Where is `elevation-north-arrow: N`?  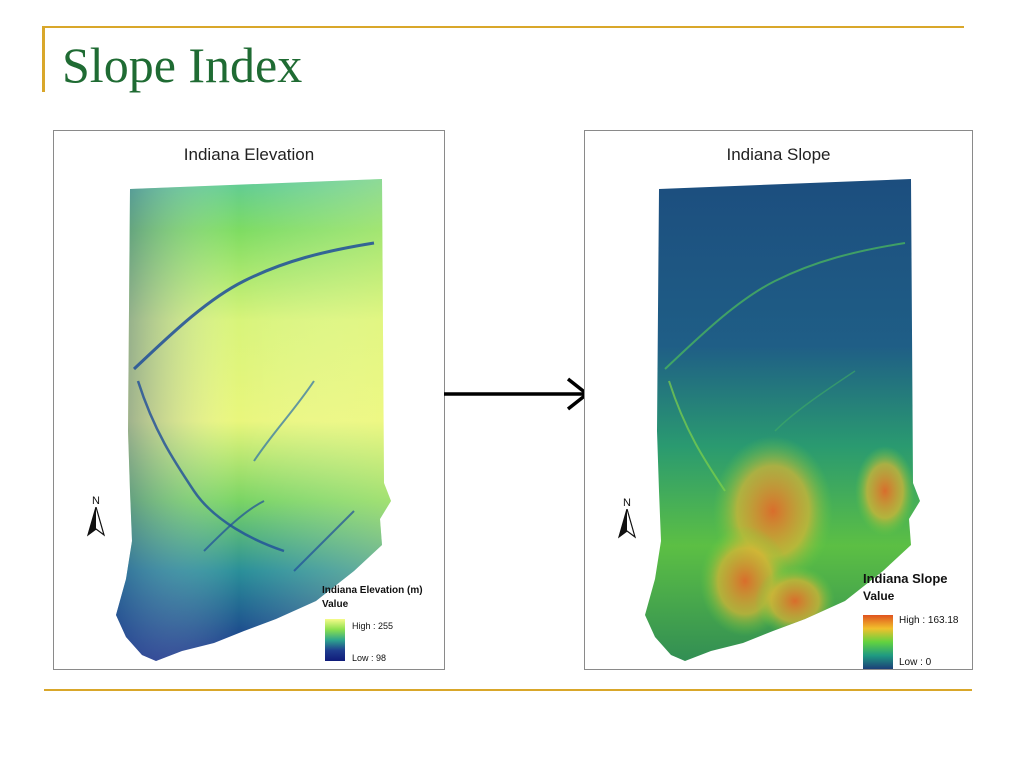
elevation-north-arrow: N is located at coordinates (96, 518).